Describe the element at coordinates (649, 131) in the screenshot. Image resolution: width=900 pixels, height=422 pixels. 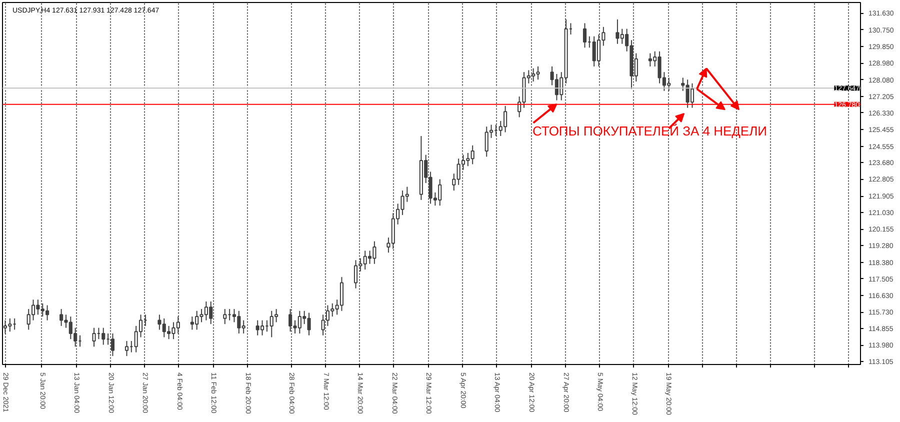
I see `annotation: СТОПЫ ПОКУПАТЕЛЕЙ ЗА 4 НЕДЕЛИ` at that location.